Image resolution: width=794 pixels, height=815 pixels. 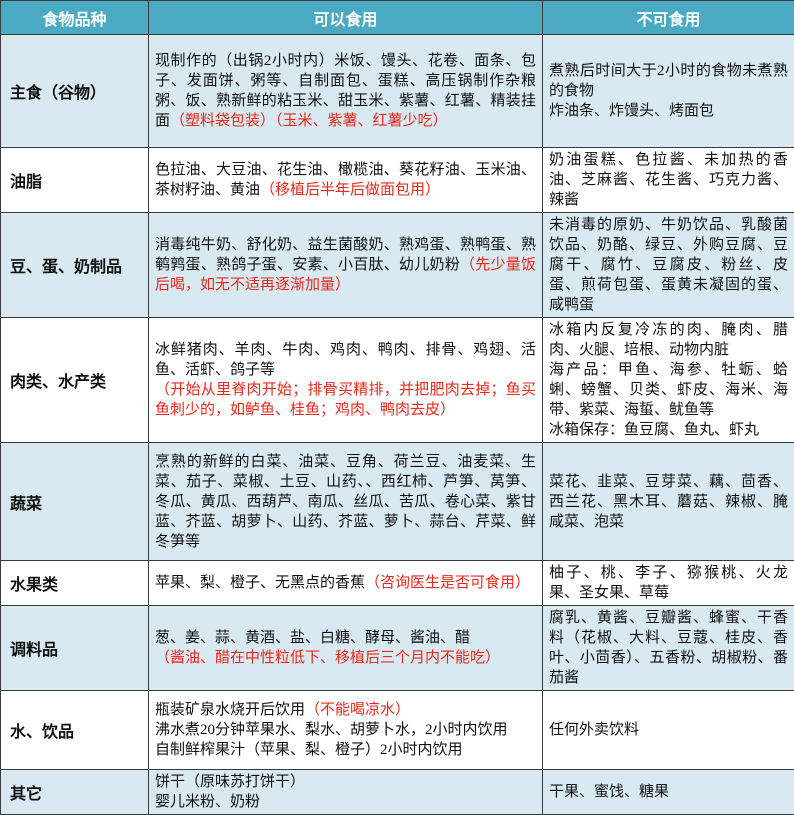 I want to click on note-text-red: （移植后半年后做面包用）, so click(x=350, y=190).